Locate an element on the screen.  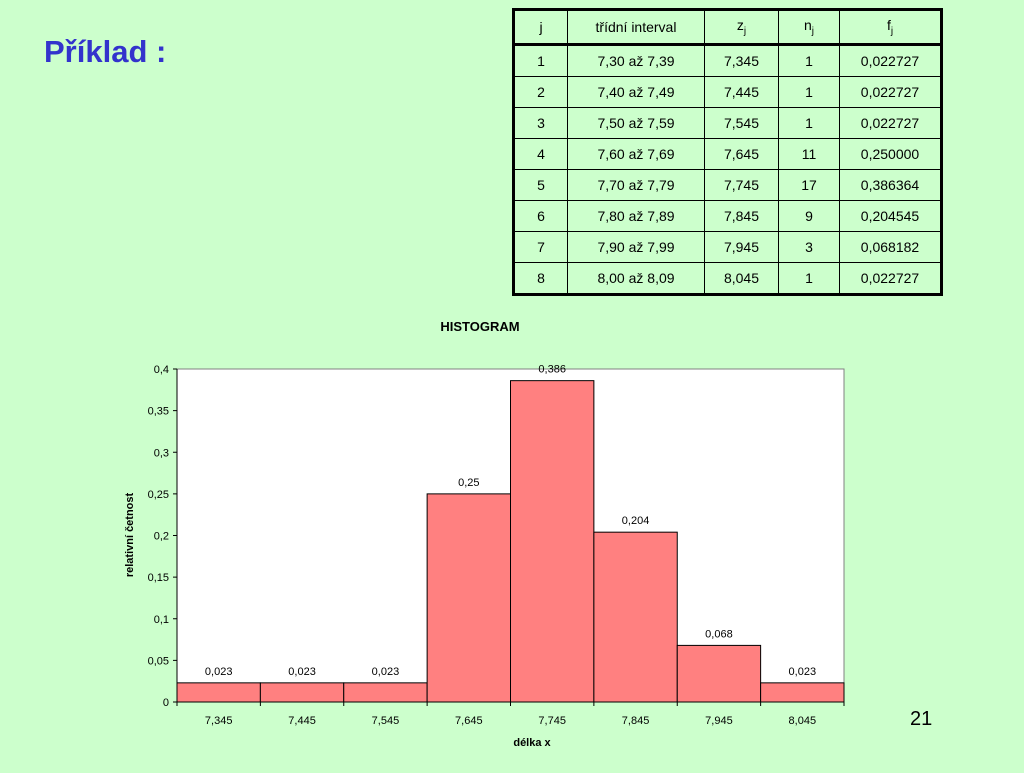
cell-f: 0,204545 is located at coordinates (890, 216).